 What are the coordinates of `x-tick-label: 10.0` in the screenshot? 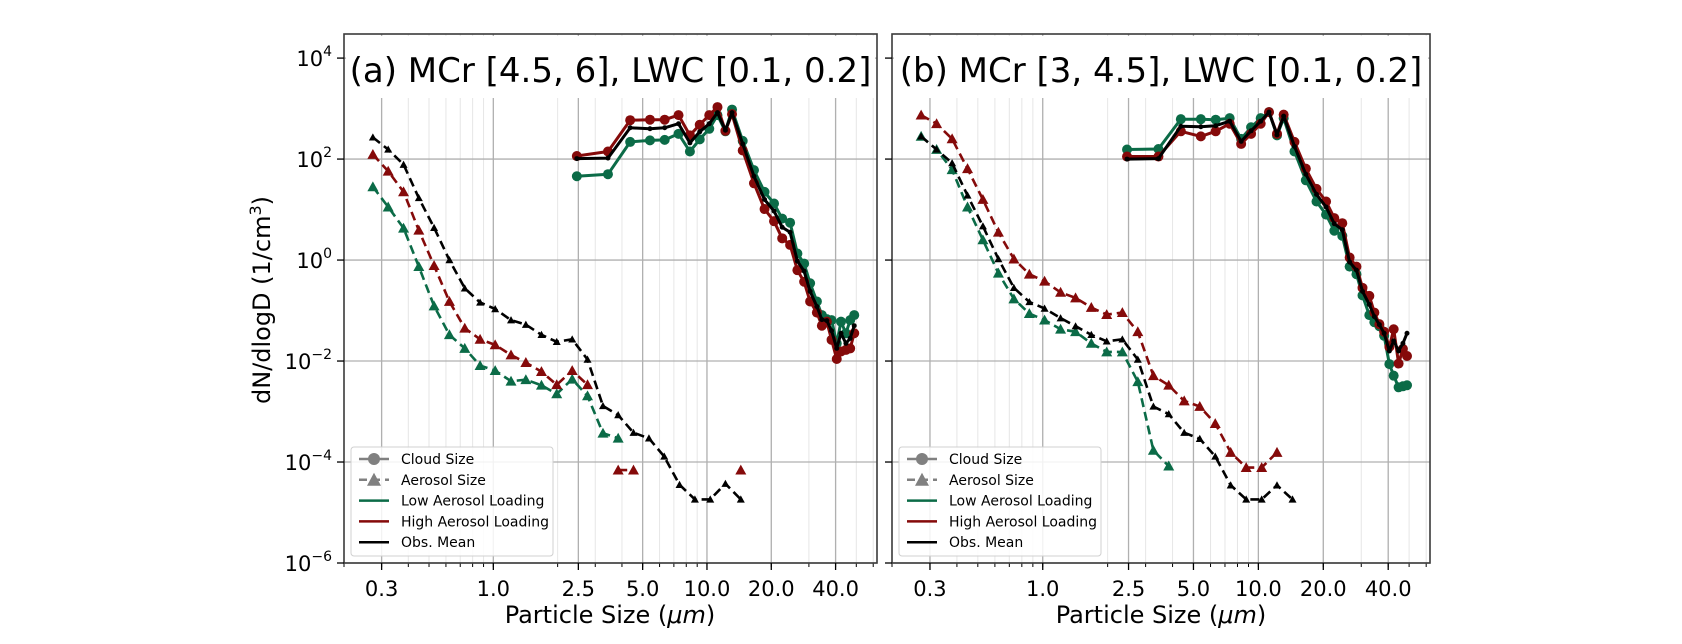 It's located at (1258, 589).